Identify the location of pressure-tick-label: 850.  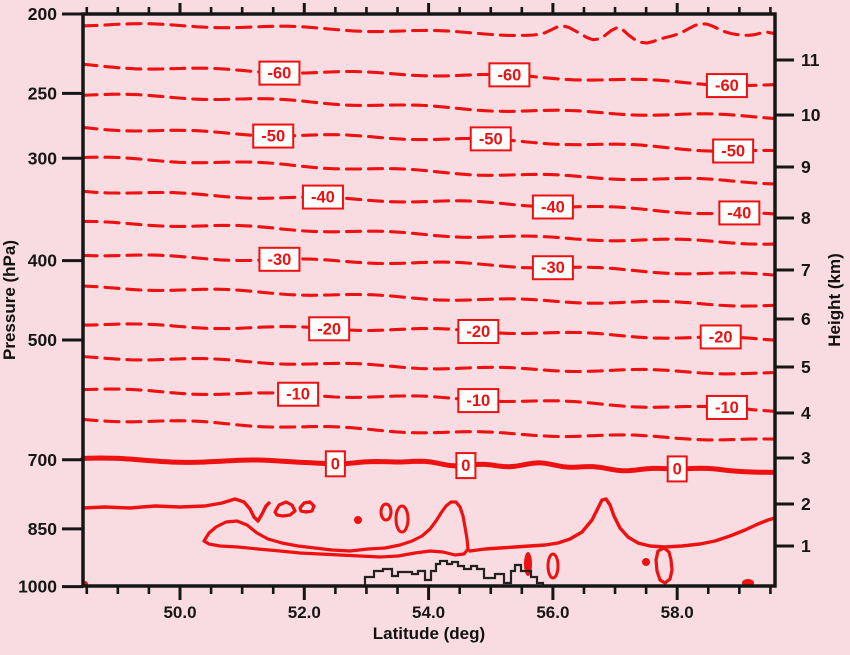
(42, 529).